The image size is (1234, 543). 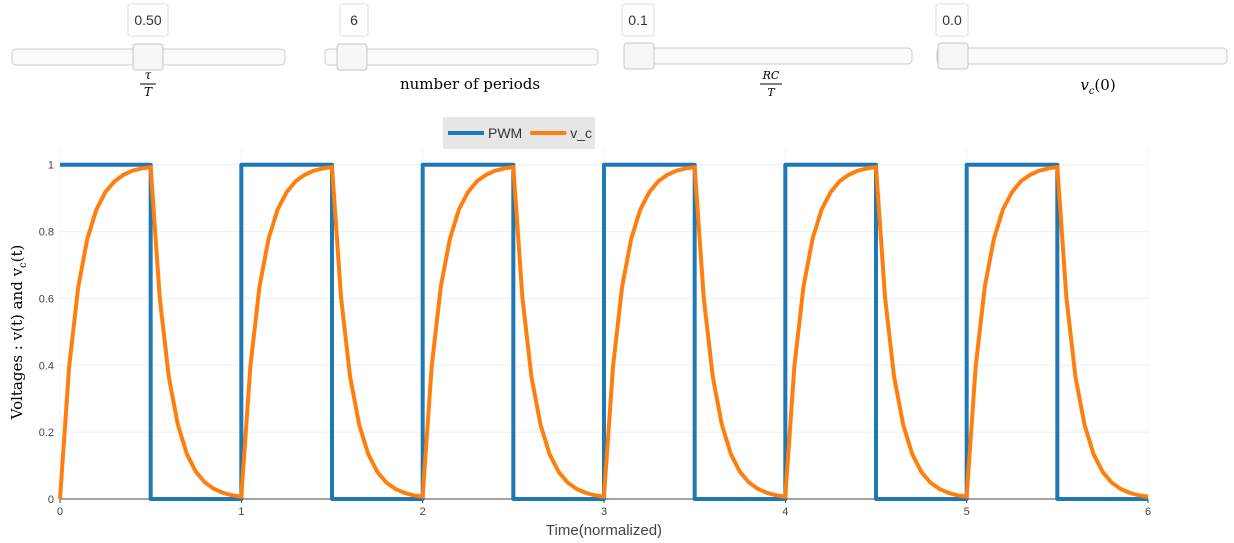 I want to click on x-tick-label: 4, so click(x=785, y=512).